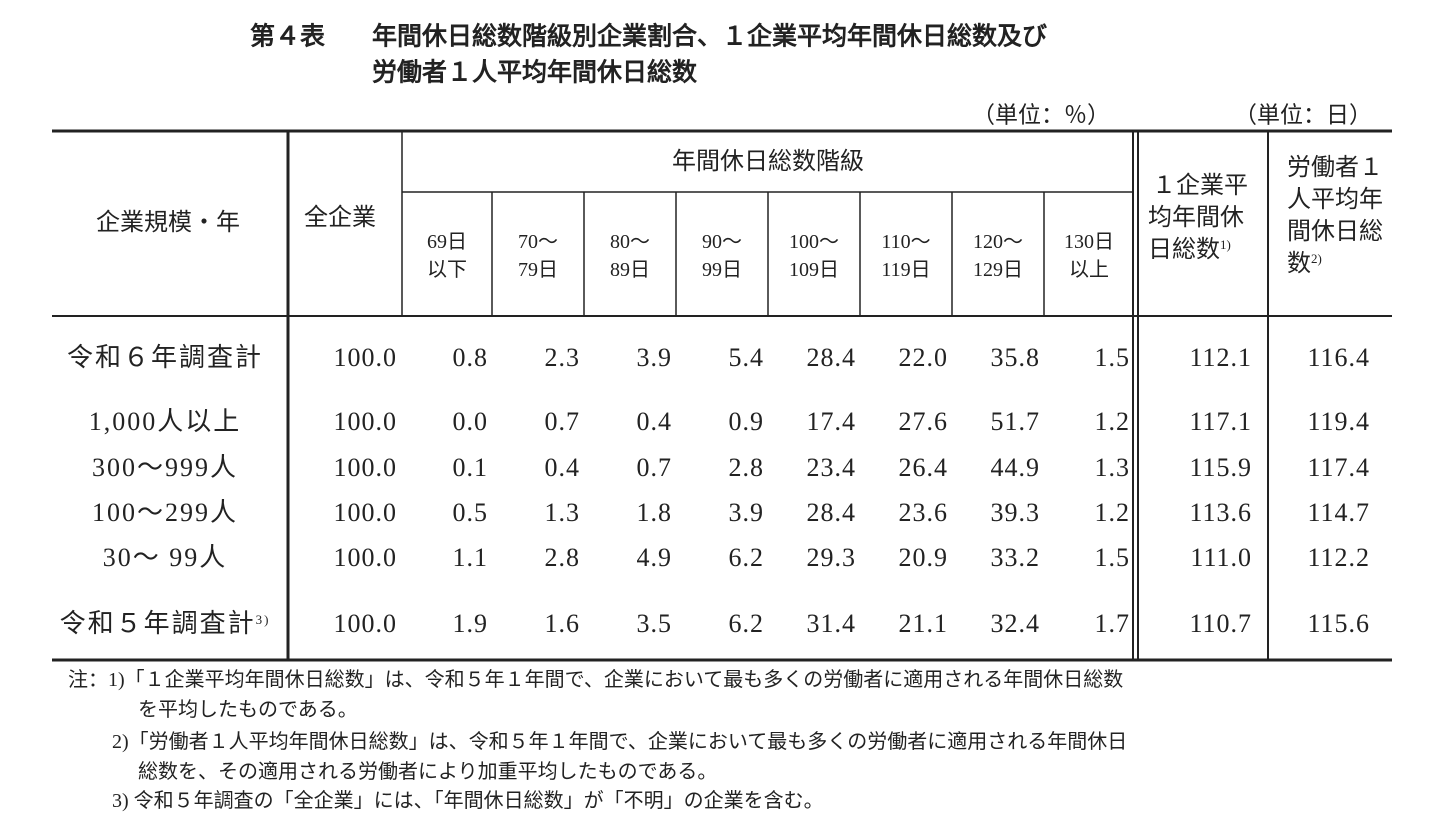 The width and height of the screenshot is (1440, 820). Describe the element at coordinates (288, 36) in the screenshot. I see `table-number: 第４表` at that location.